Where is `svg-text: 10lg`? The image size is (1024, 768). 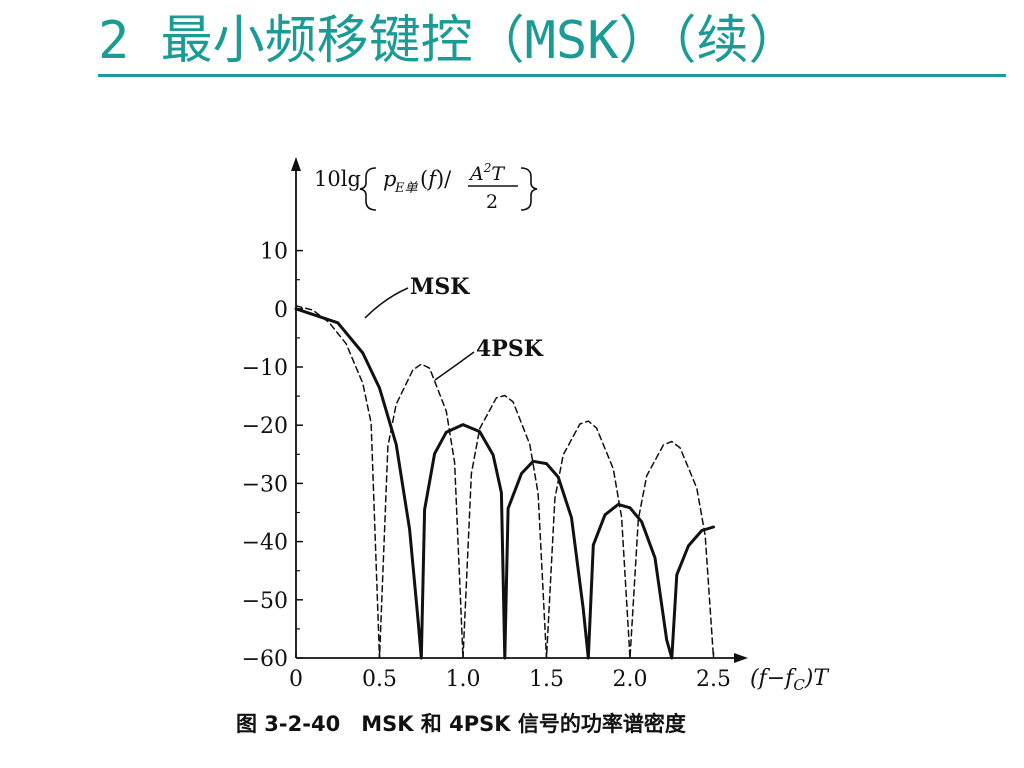
svg-text: 10lg is located at coordinates (337, 179).